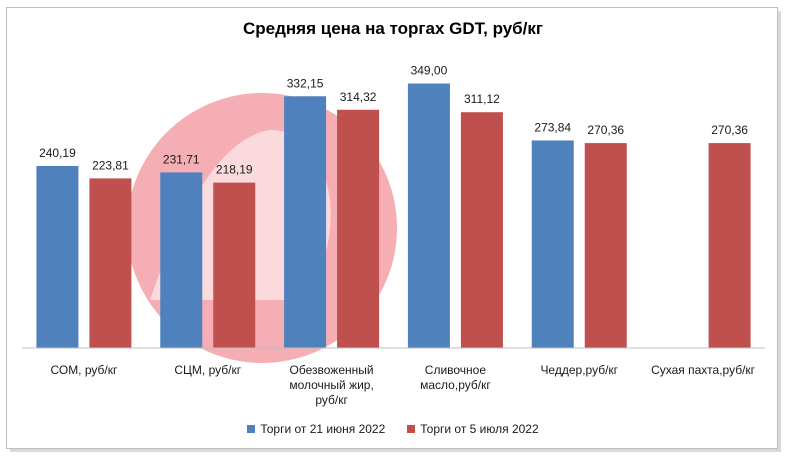 The width and height of the screenshot is (786, 458). I want to click on category-label: Чеддер,руб/кг, so click(579, 370).